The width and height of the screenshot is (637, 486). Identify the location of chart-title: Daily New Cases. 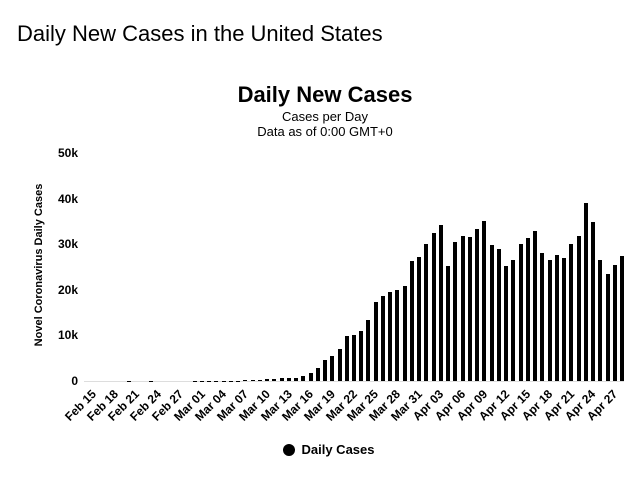
(325, 94).